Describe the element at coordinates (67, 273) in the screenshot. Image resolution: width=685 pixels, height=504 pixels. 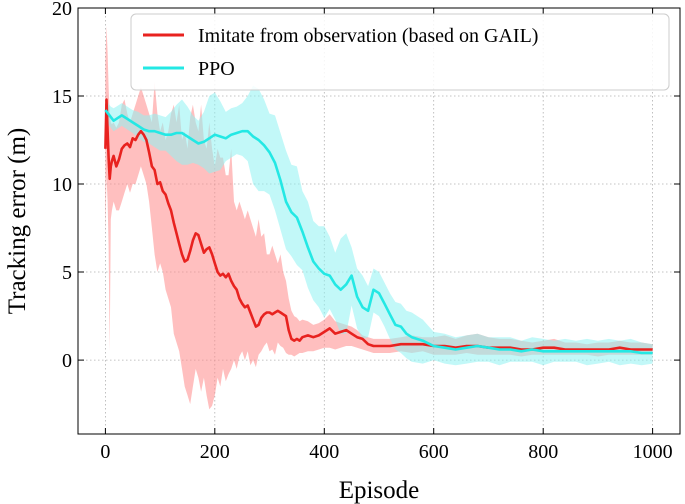
I see `y-tick-label: 5` at that location.